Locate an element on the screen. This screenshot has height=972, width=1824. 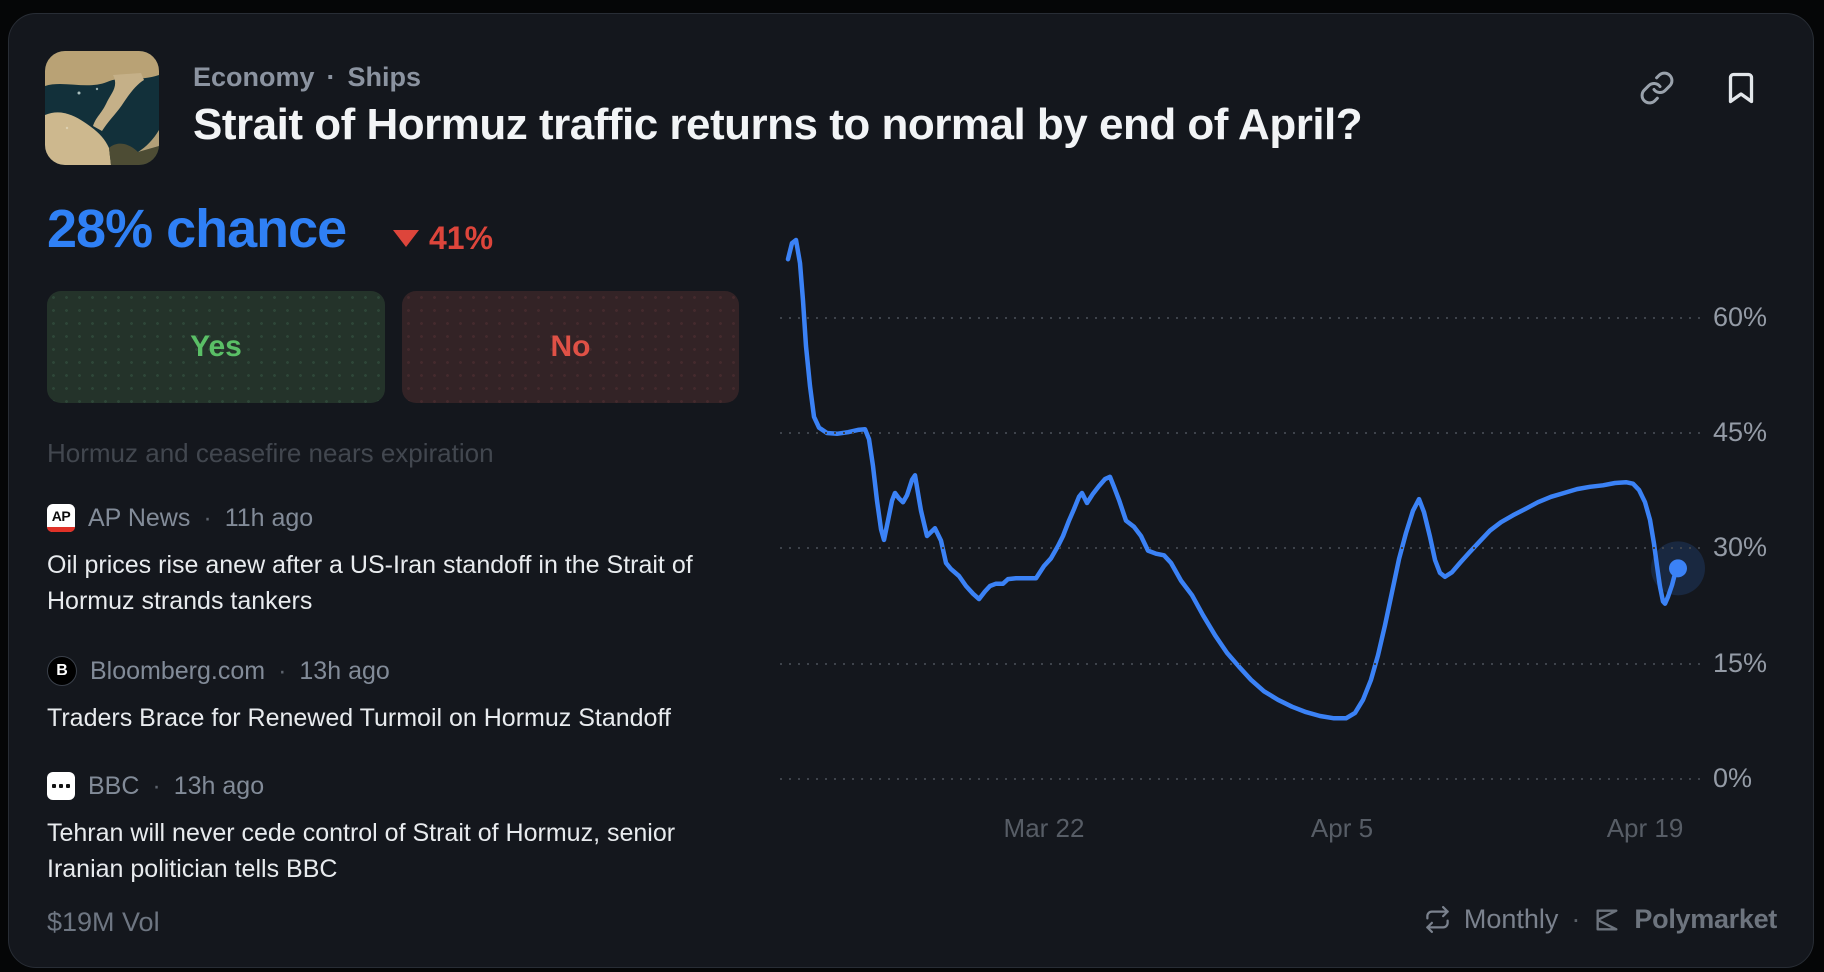
y-axis-label: 60% is located at coordinates (1740, 316).